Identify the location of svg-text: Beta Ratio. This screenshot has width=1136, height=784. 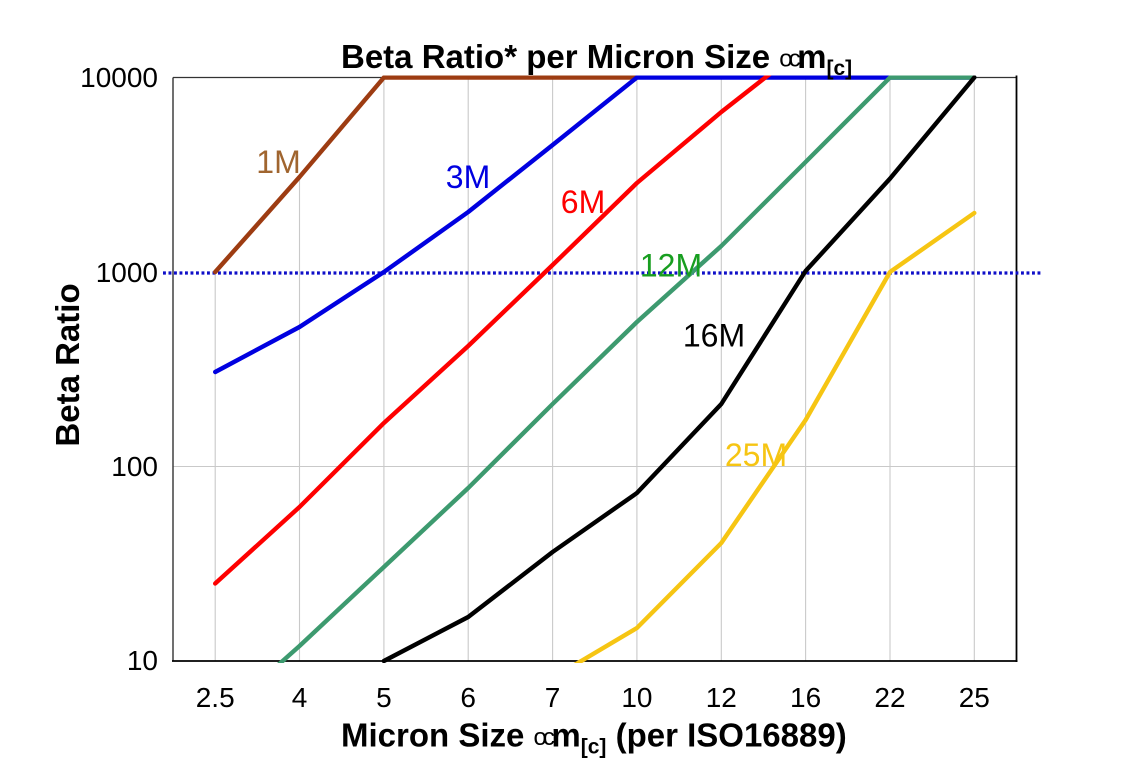
(67, 364).